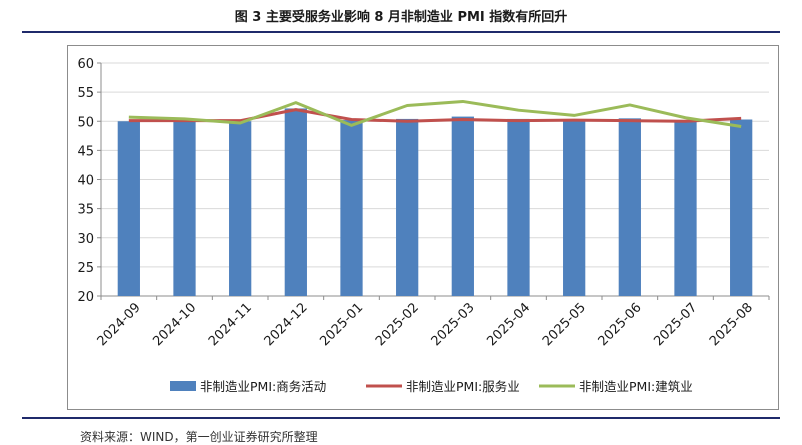  What do you see at coordinates (675, 324) in the screenshot?
I see `x-tick-label: 2025-07` at bounding box center [675, 324].